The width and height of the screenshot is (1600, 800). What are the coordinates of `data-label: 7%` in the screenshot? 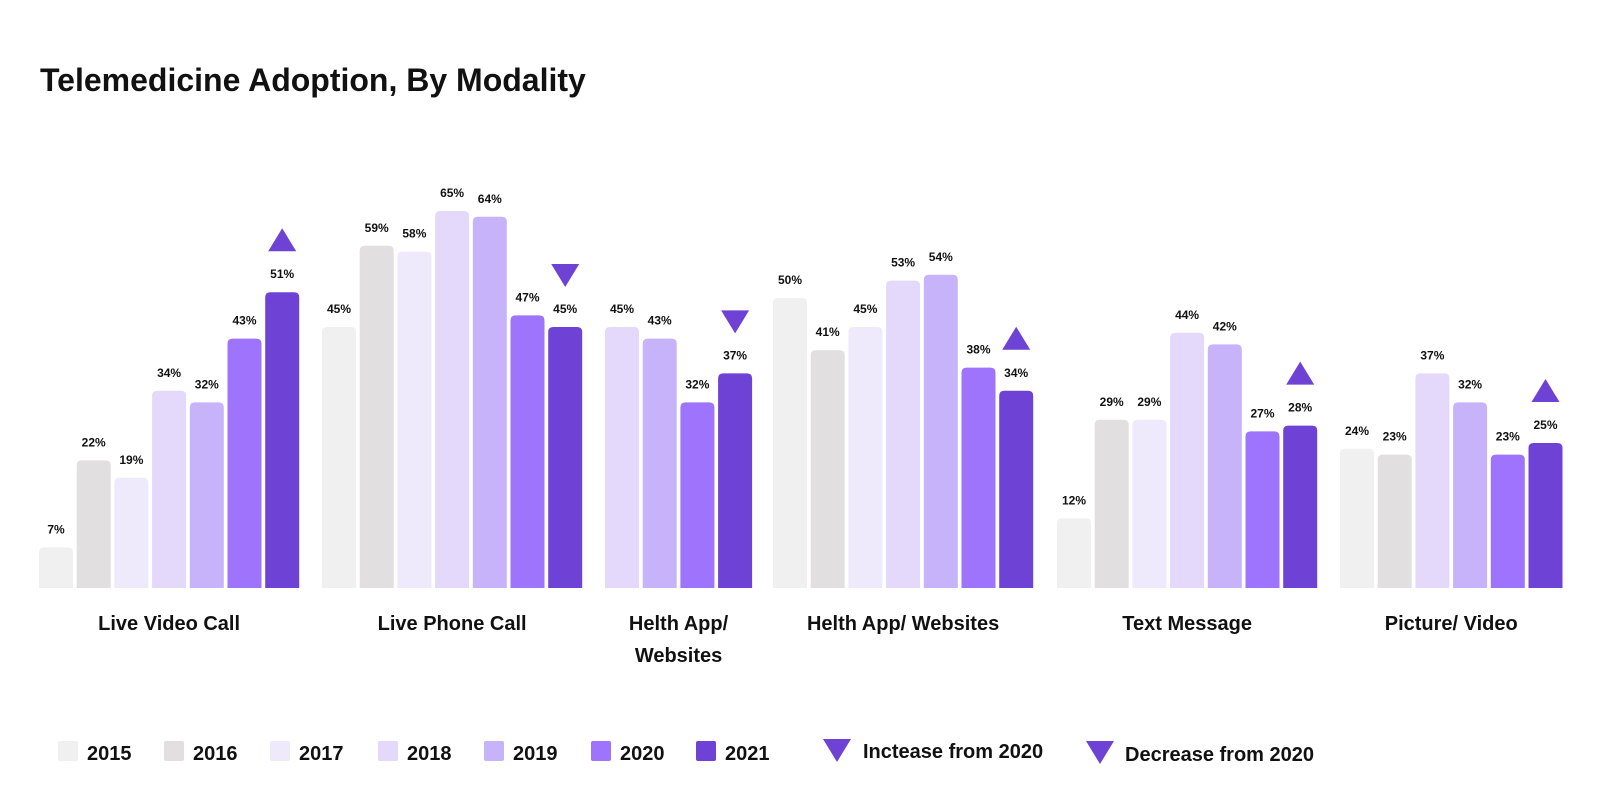 It's located at (56, 529).